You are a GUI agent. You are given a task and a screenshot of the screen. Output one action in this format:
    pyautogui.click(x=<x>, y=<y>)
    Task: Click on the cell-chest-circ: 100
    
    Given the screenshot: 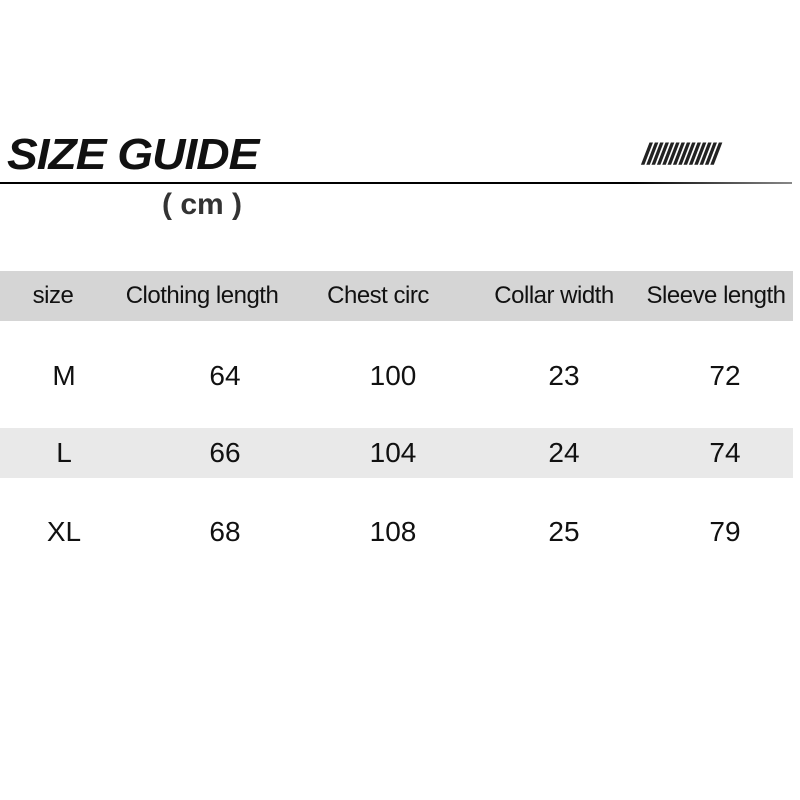 What is the action you would take?
    pyautogui.click(x=393, y=375)
    